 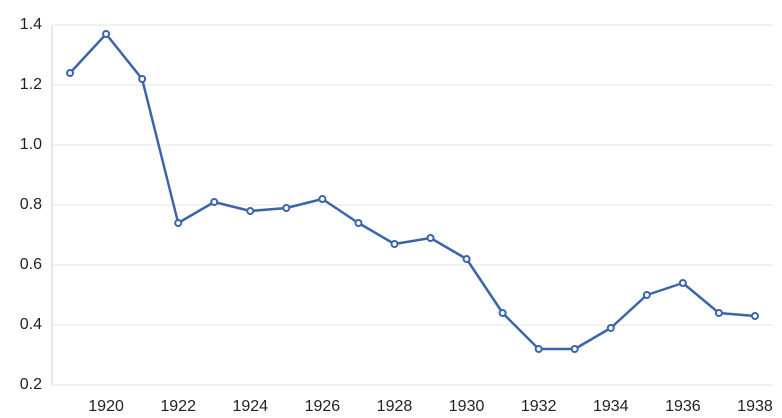 I want to click on y-tick-label: 1.2, so click(x=31, y=84).